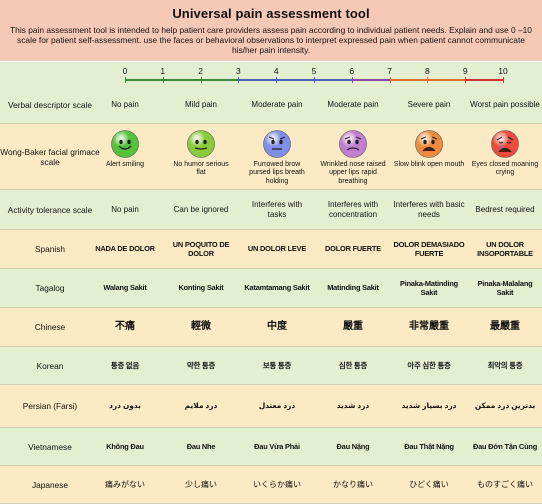  What do you see at coordinates (353, 288) in the screenshot?
I see `tagalog-cell-3: Matinding Sakit` at bounding box center [353, 288].